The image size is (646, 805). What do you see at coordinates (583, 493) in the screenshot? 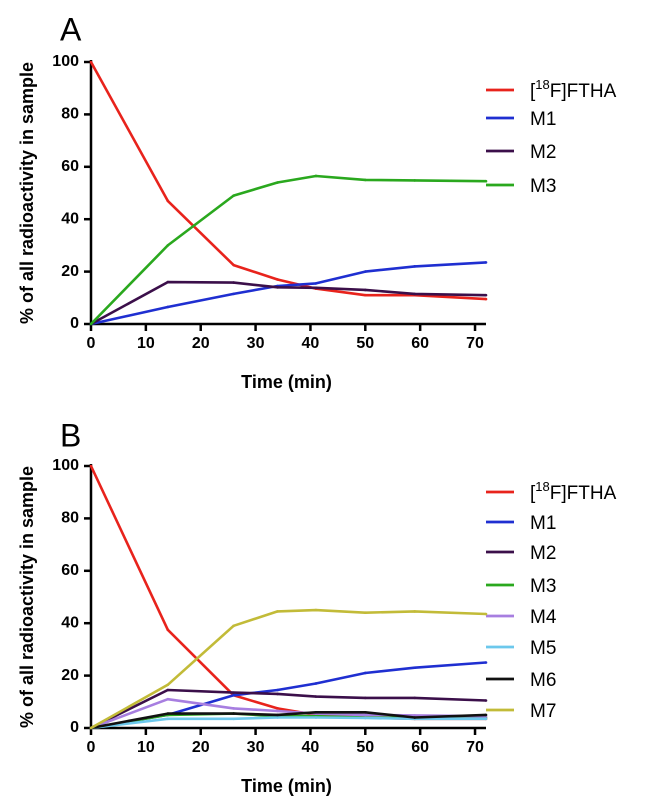
I see `legend-label-suffix: F]FTHA` at bounding box center [583, 493].